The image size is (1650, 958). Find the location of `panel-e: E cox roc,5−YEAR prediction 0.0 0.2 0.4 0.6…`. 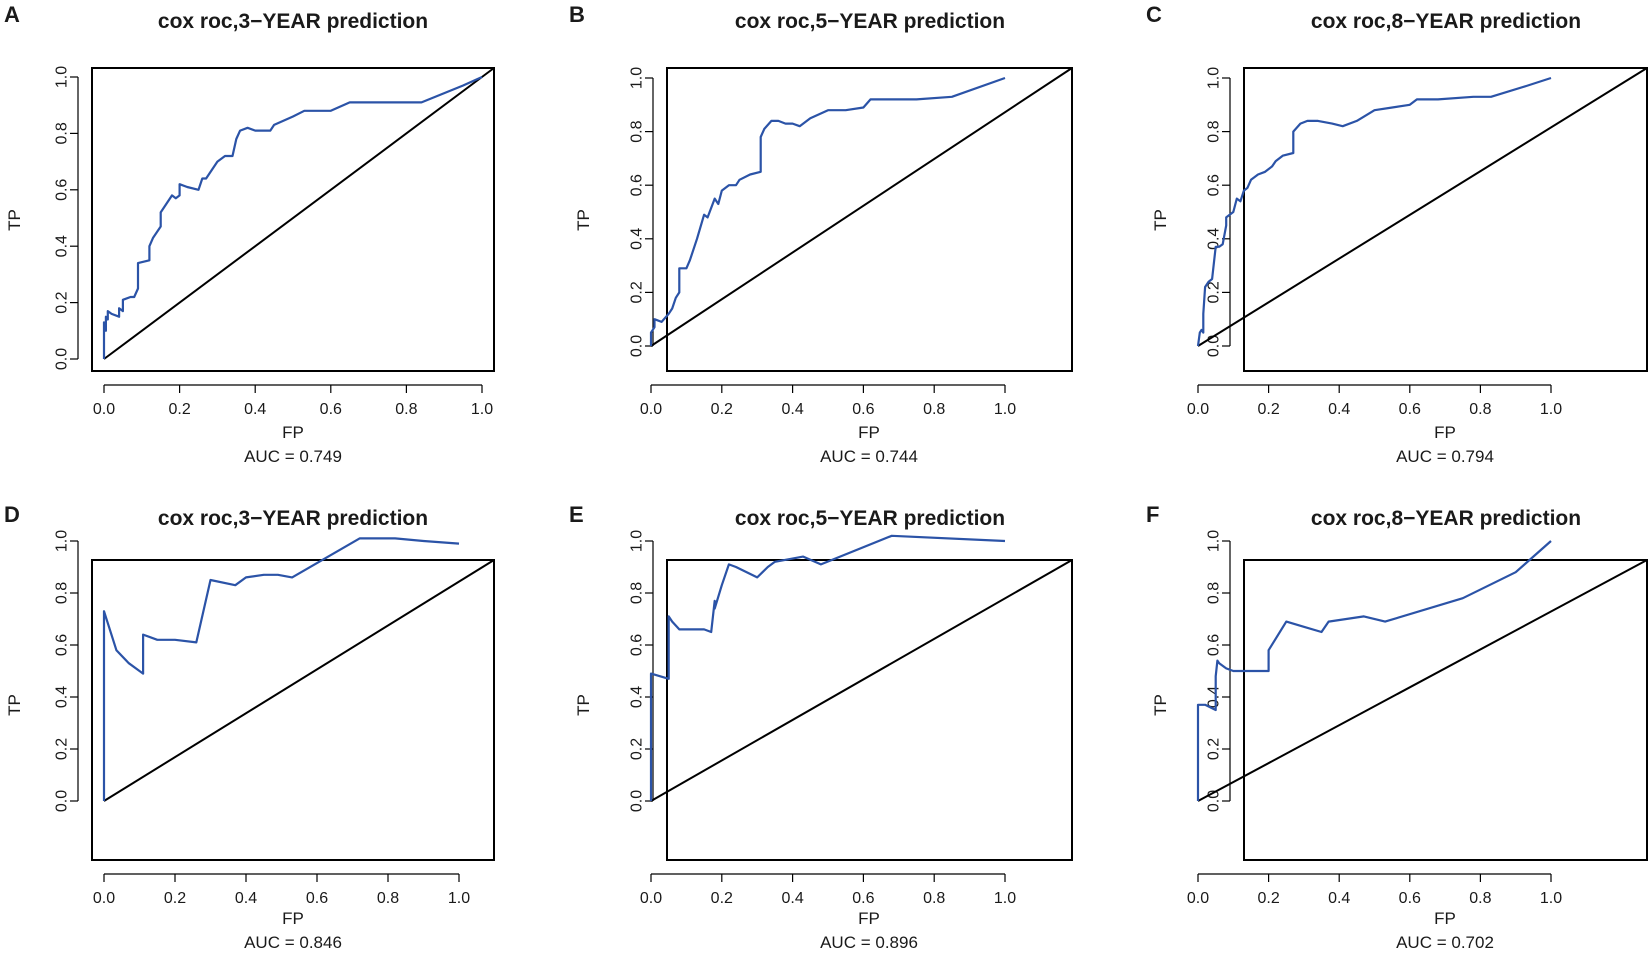

panel-e: E cox roc,5−YEAR prediction 0.0 0.2 0.4 0.6… is located at coordinates (821, 727).